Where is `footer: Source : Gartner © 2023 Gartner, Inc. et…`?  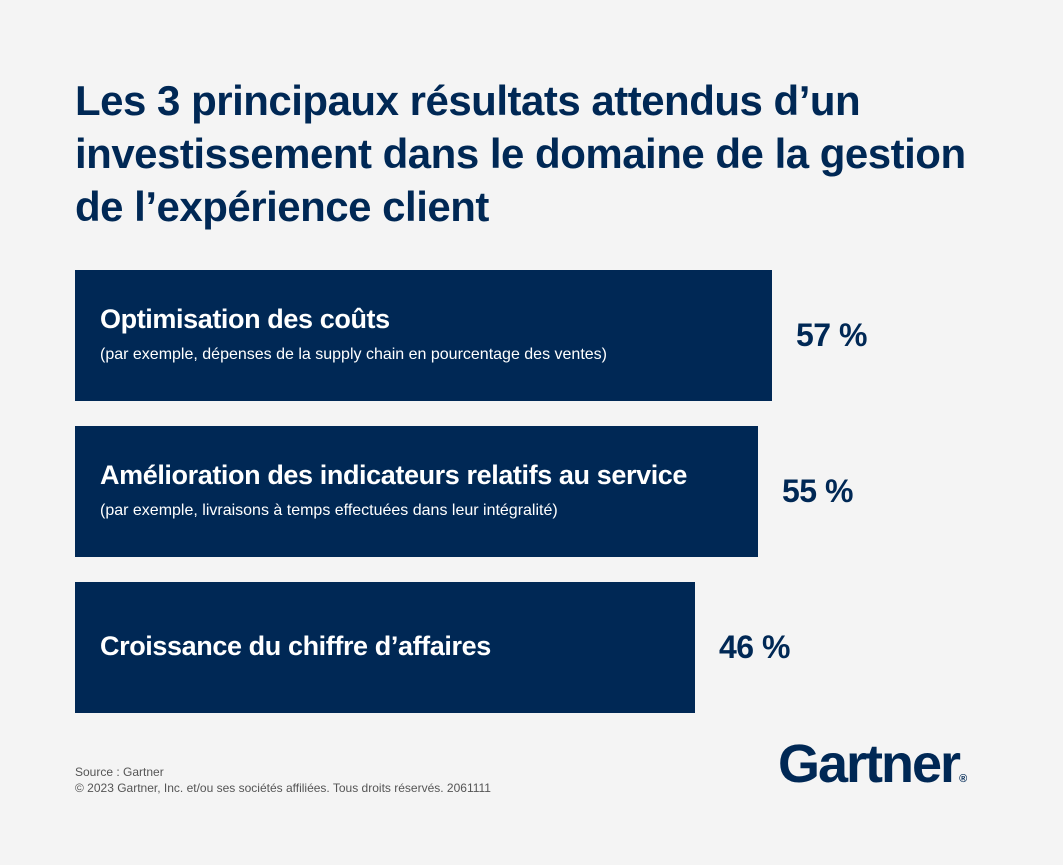
footer: Source : Gartner © 2023 Gartner, Inc. et… is located at coordinates (283, 780).